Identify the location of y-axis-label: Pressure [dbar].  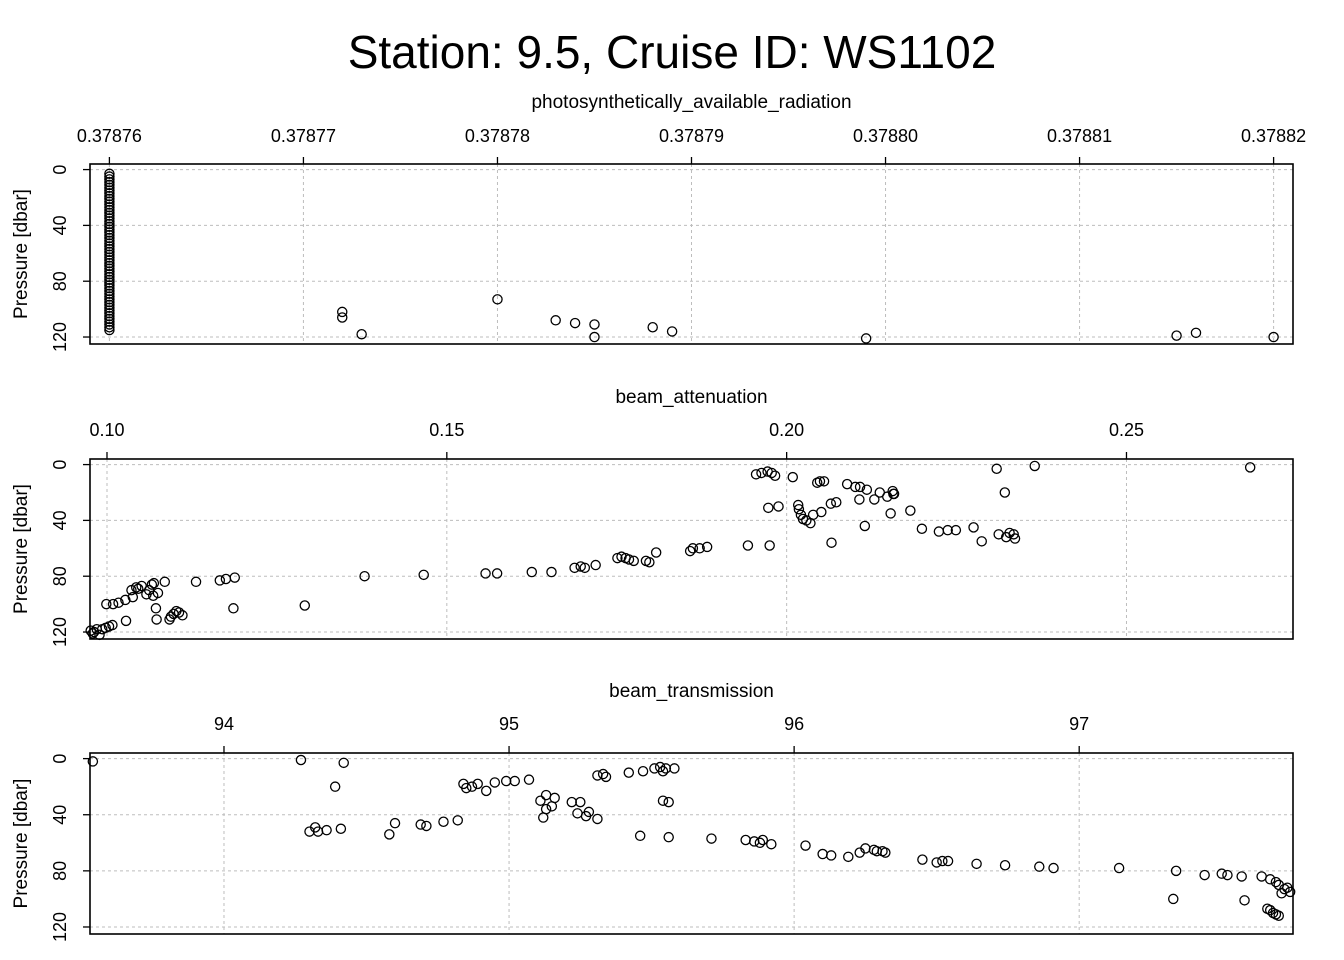
(21, 254).